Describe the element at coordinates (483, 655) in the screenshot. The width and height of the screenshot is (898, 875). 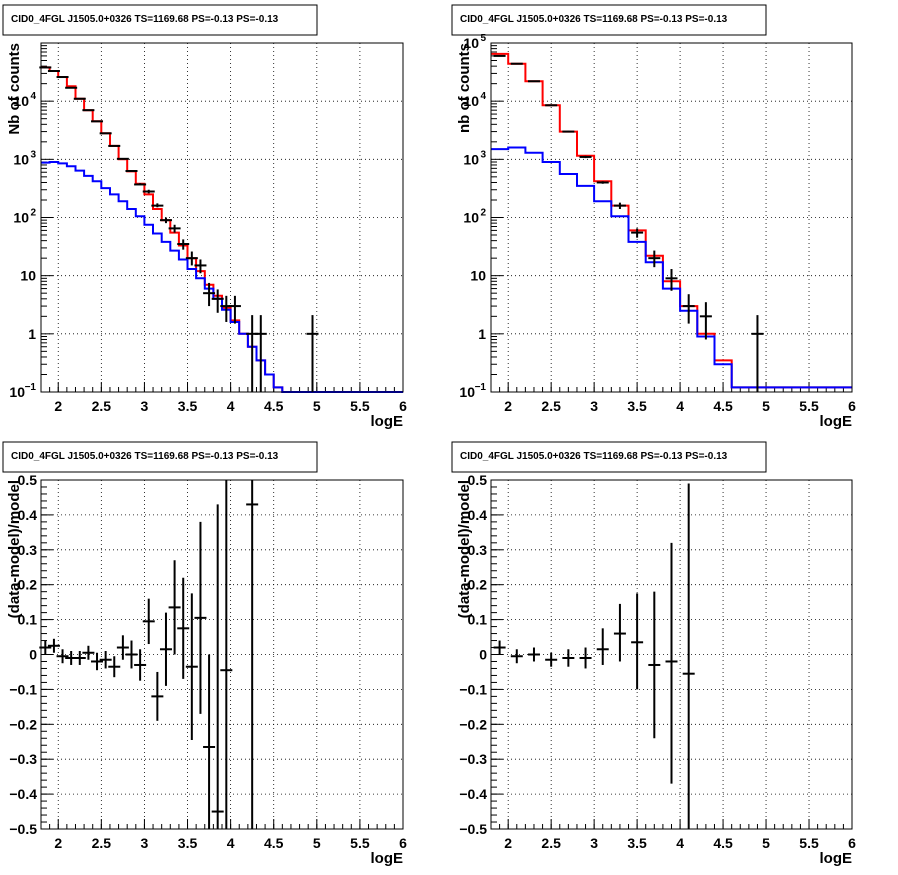
I see `y-tick-label: 0` at that location.